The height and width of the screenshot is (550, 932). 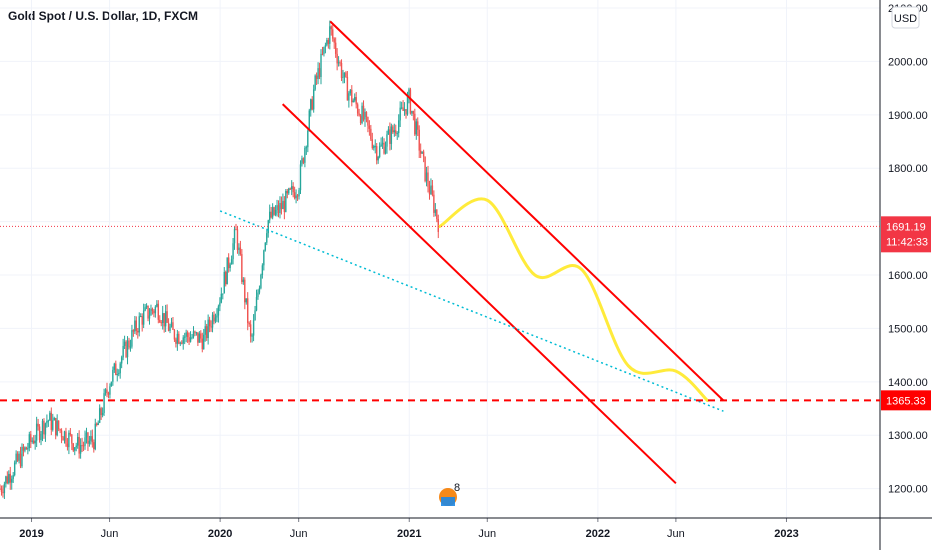 I want to click on y-tick-label: 2000.00, so click(x=908, y=62).